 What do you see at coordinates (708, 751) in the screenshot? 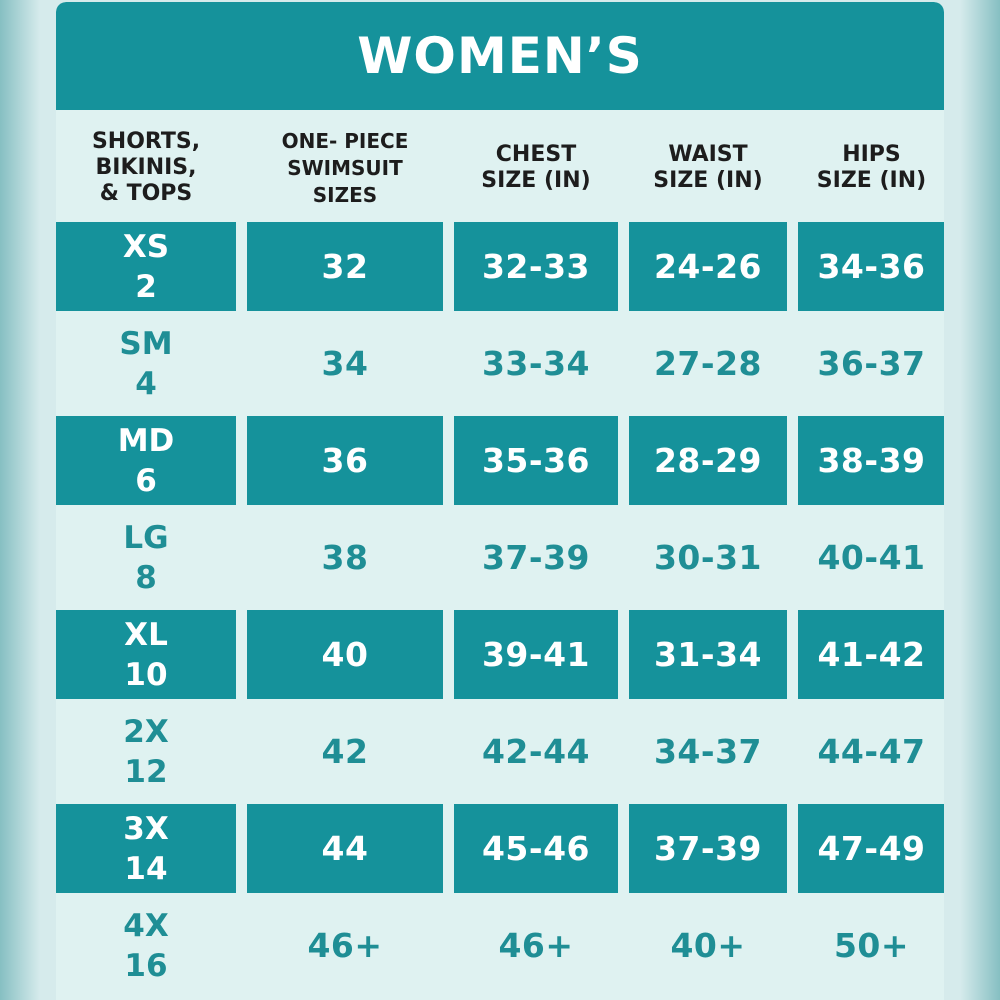
I see `waist-size-cell: 34-37` at bounding box center [708, 751].